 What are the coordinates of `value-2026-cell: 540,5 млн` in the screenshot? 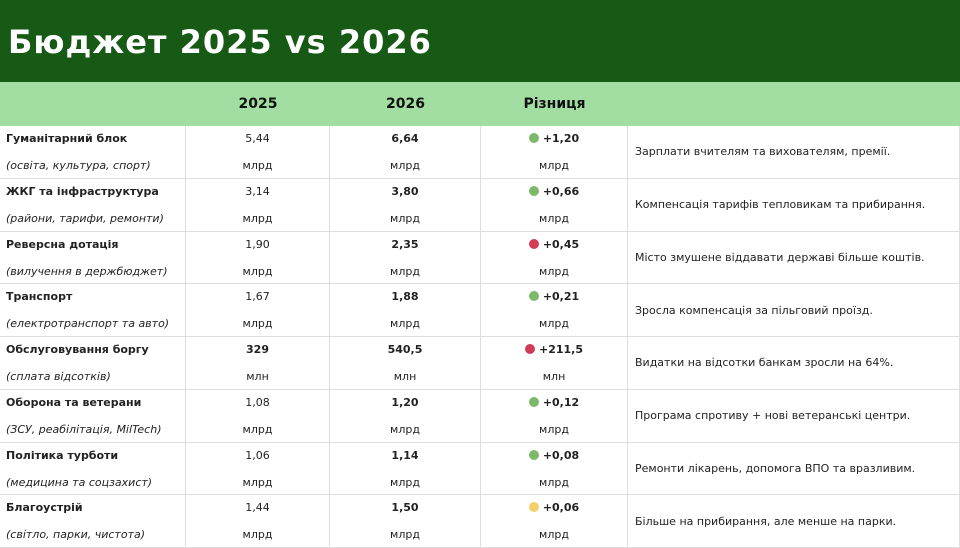 It's located at (405, 363).